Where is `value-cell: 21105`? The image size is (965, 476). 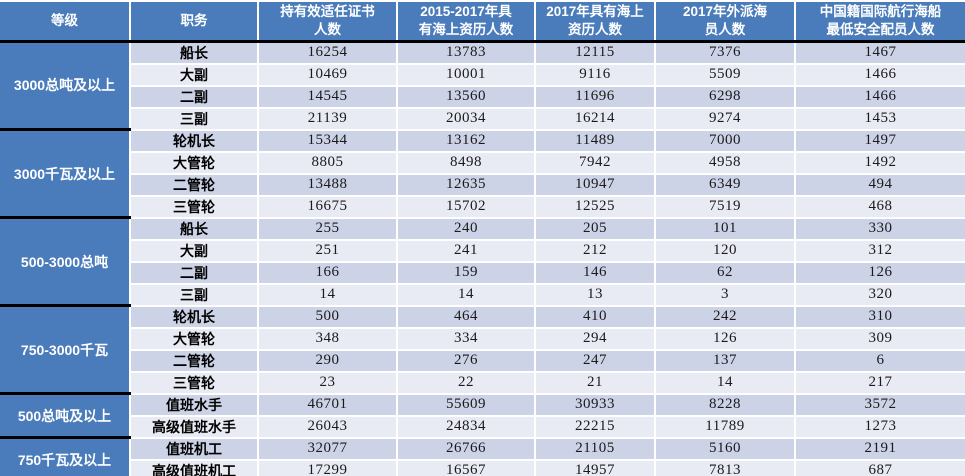 value-cell: 21105 is located at coordinates (594, 448).